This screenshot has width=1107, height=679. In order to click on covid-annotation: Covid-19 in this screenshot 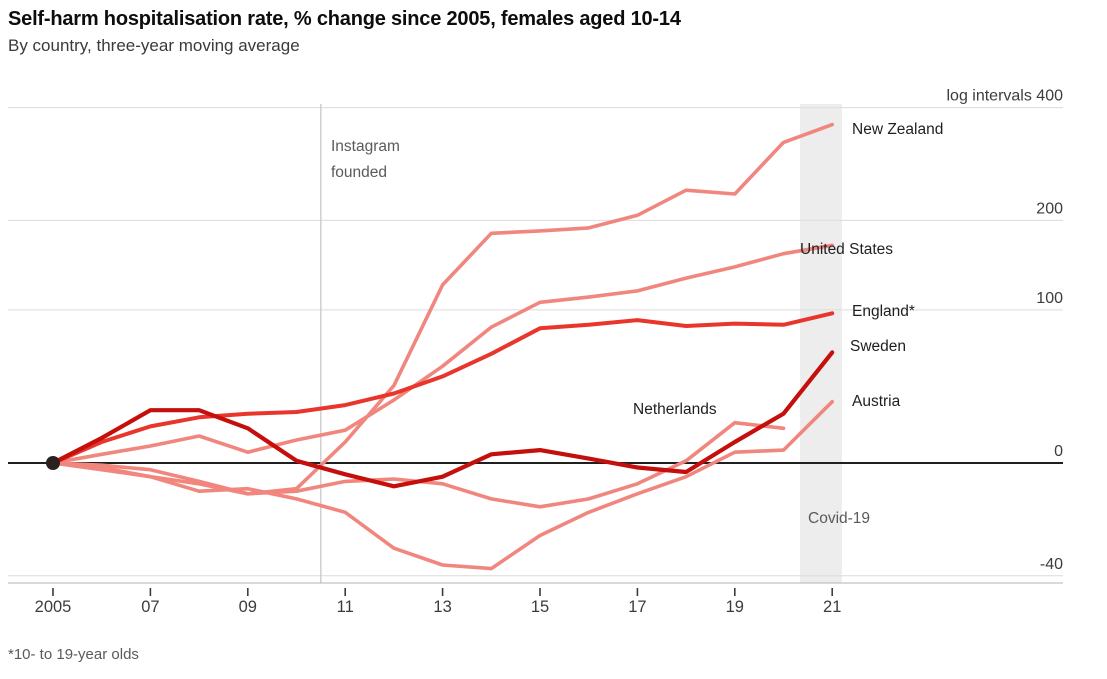, I will do `click(839, 518)`.